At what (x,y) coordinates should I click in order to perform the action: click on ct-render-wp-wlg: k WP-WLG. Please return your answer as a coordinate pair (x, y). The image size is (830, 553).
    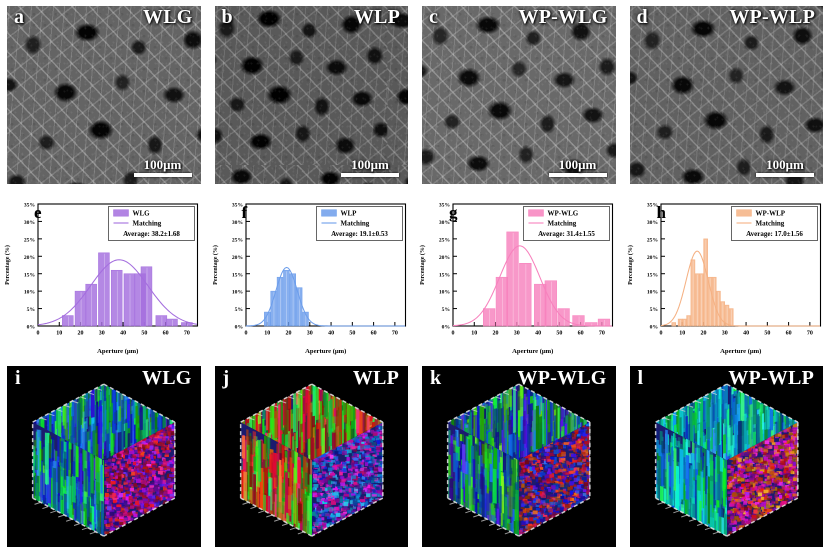
    Looking at the image, I should click on (519, 456).